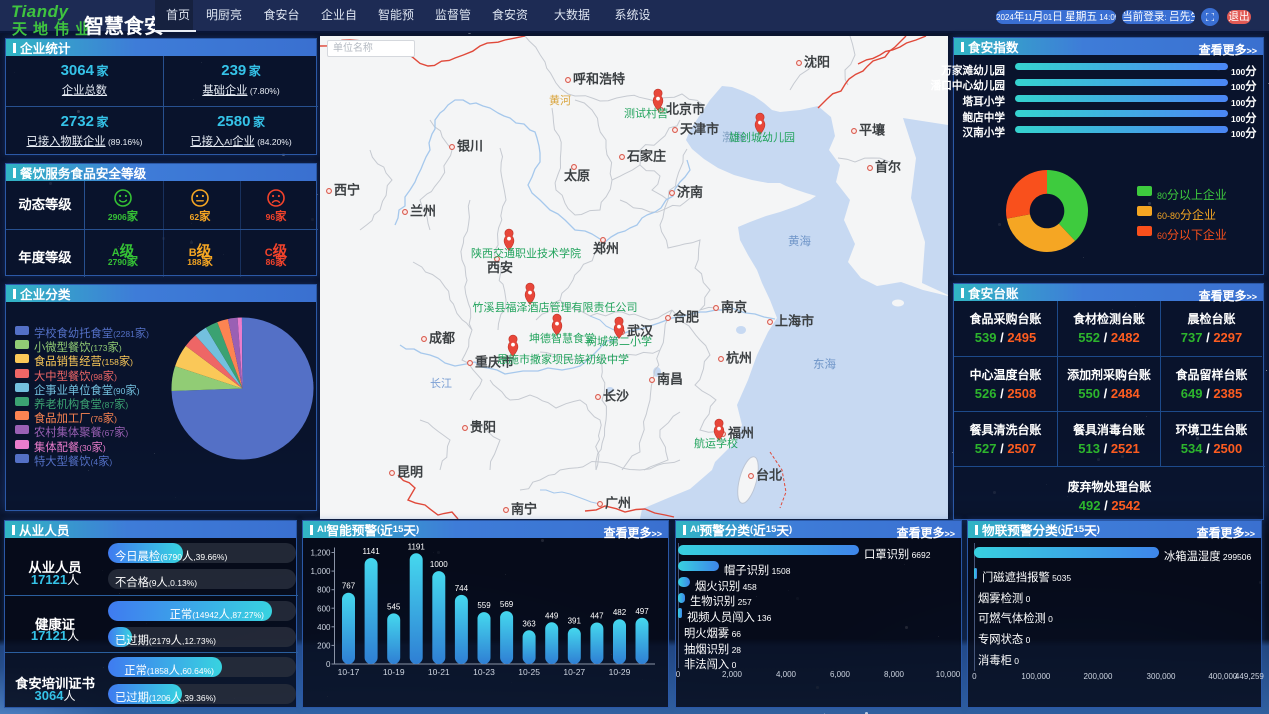 The width and height of the screenshot is (1269, 714). I want to click on svg-text: 航运学校, so click(716, 443).